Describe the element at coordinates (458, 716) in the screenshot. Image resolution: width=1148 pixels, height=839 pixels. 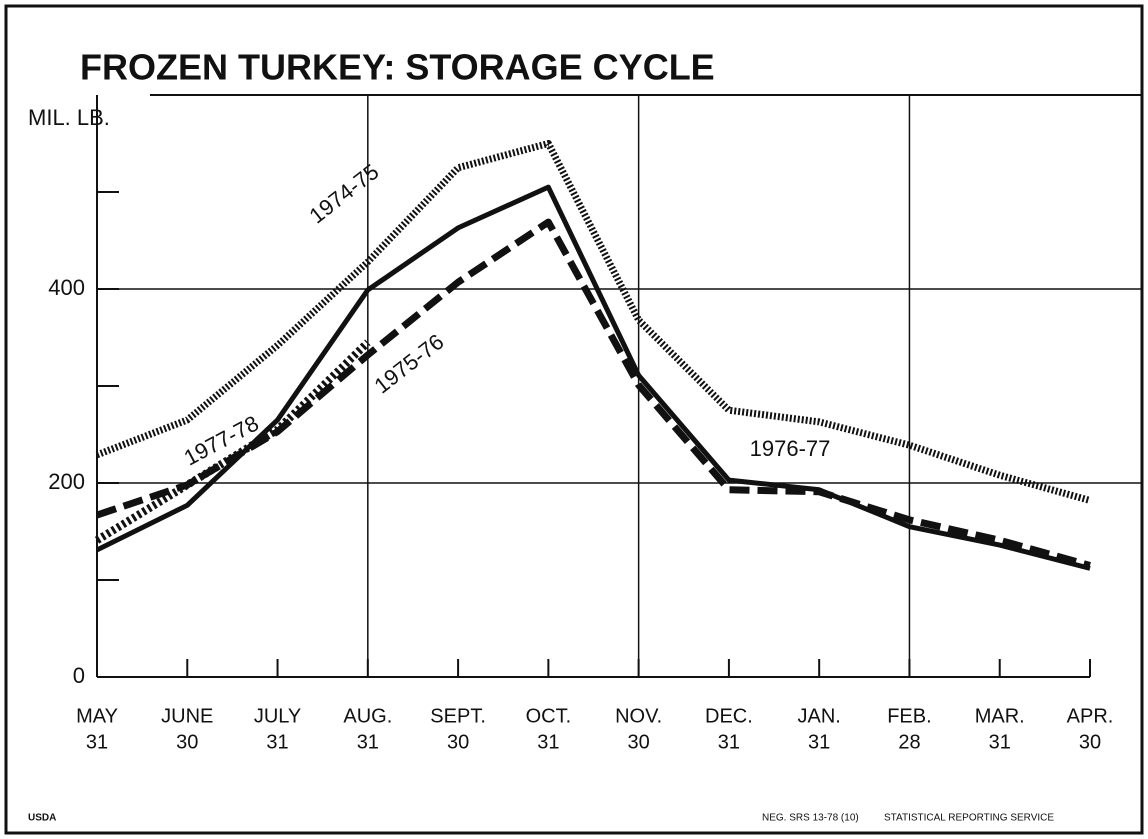
I see `x-tick-label: SEPT.` at that location.